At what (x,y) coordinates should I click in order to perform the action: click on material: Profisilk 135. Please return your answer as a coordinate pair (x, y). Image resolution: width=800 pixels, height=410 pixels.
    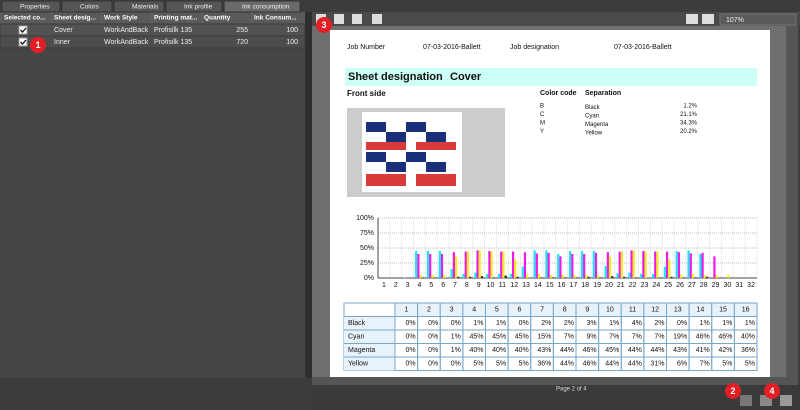
    Looking at the image, I should click on (173, 30).